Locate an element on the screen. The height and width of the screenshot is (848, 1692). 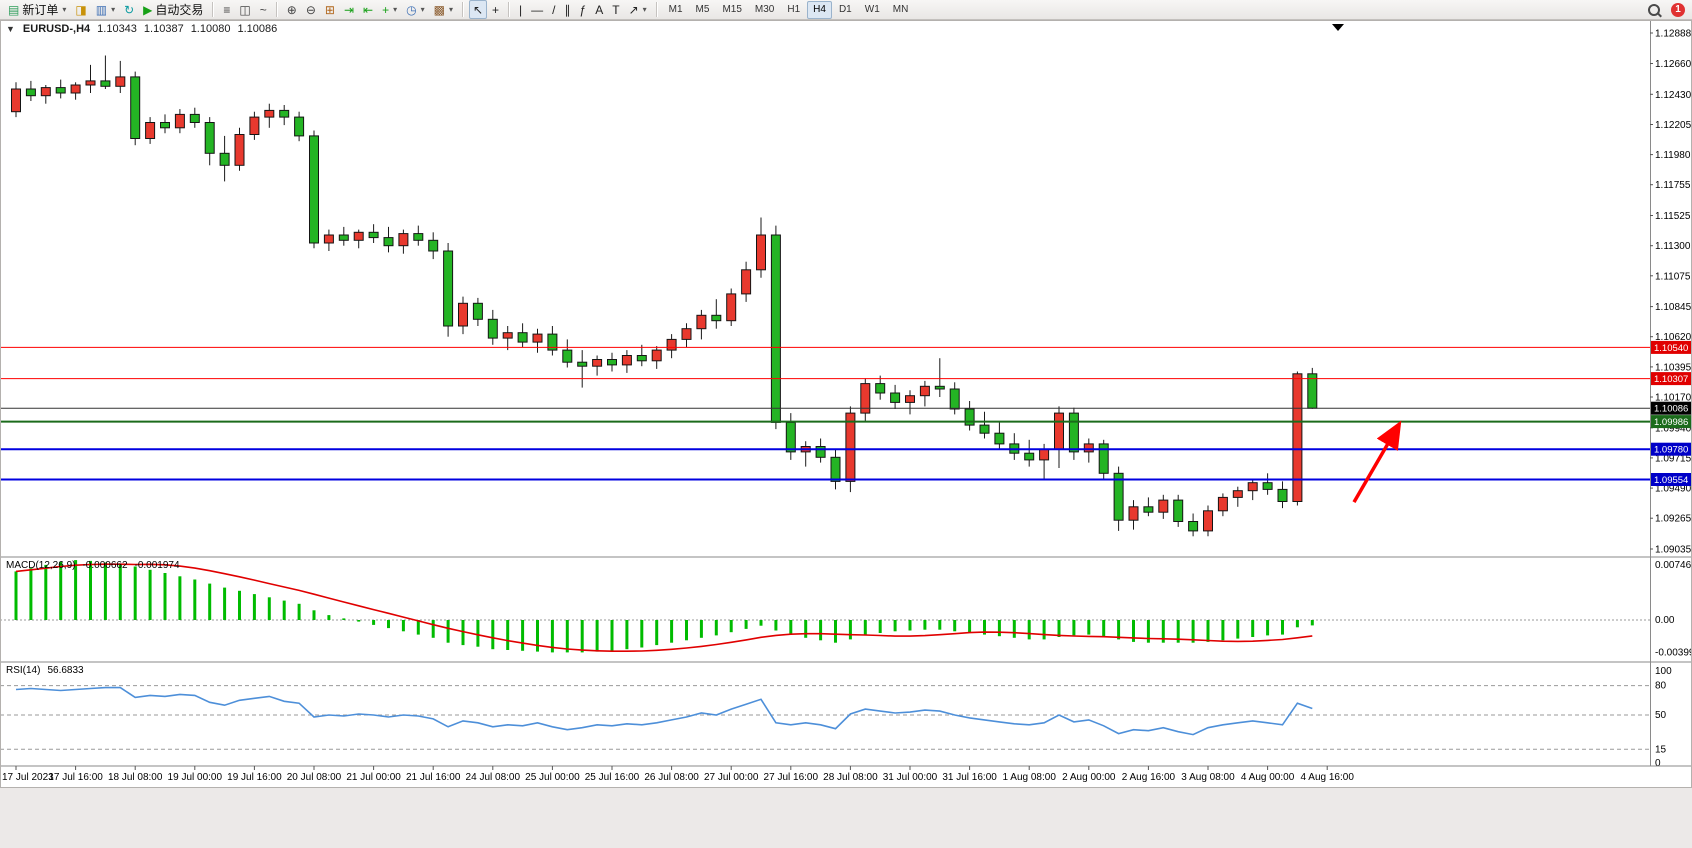
timeframe-w1-button: W1 is located at coordinates (872, 9).